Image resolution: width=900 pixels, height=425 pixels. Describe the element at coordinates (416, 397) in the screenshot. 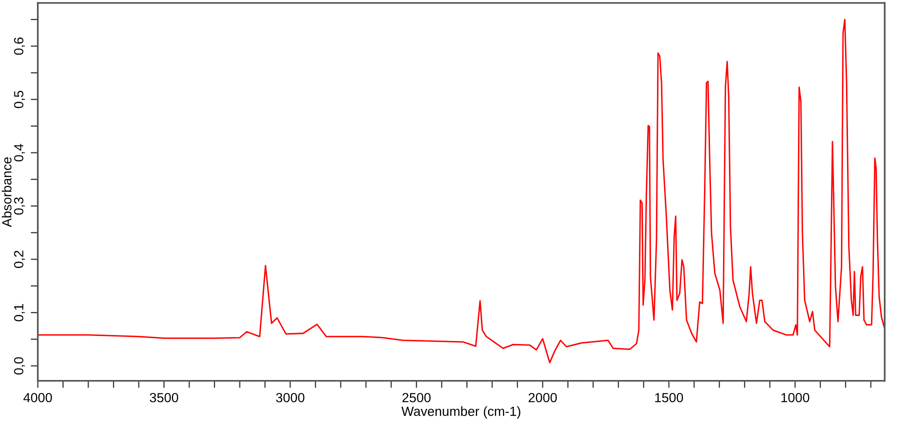

I see `x-tick-label: 2500` at that location.